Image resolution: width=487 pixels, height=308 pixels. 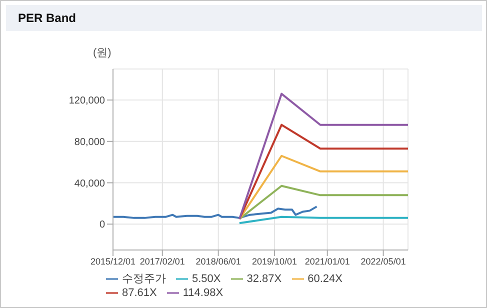 I want to click on legend-label: 5.50X, so click(x=206, y=279).